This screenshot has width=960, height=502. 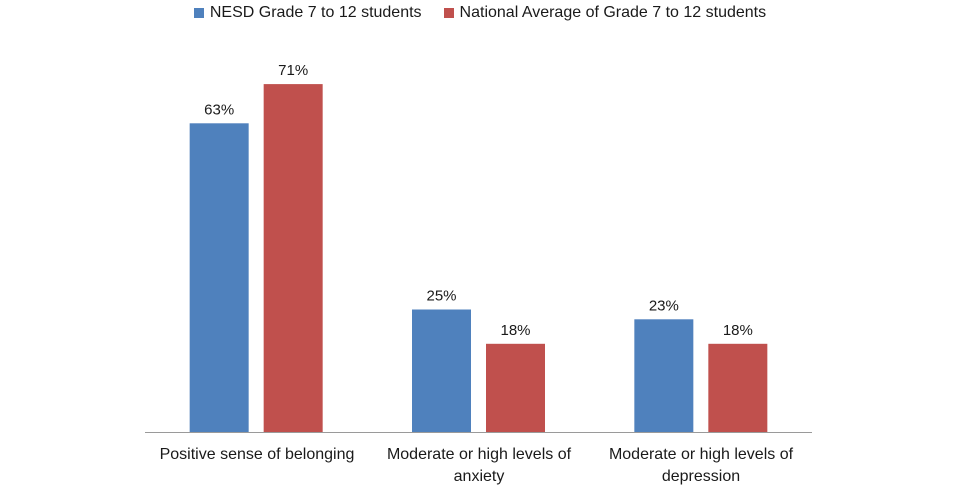 What do you see at coordinates (219, 109) in the screenshot?
I see `data-label-nesd-belonging: 63%` at bounding box center [219, 109].